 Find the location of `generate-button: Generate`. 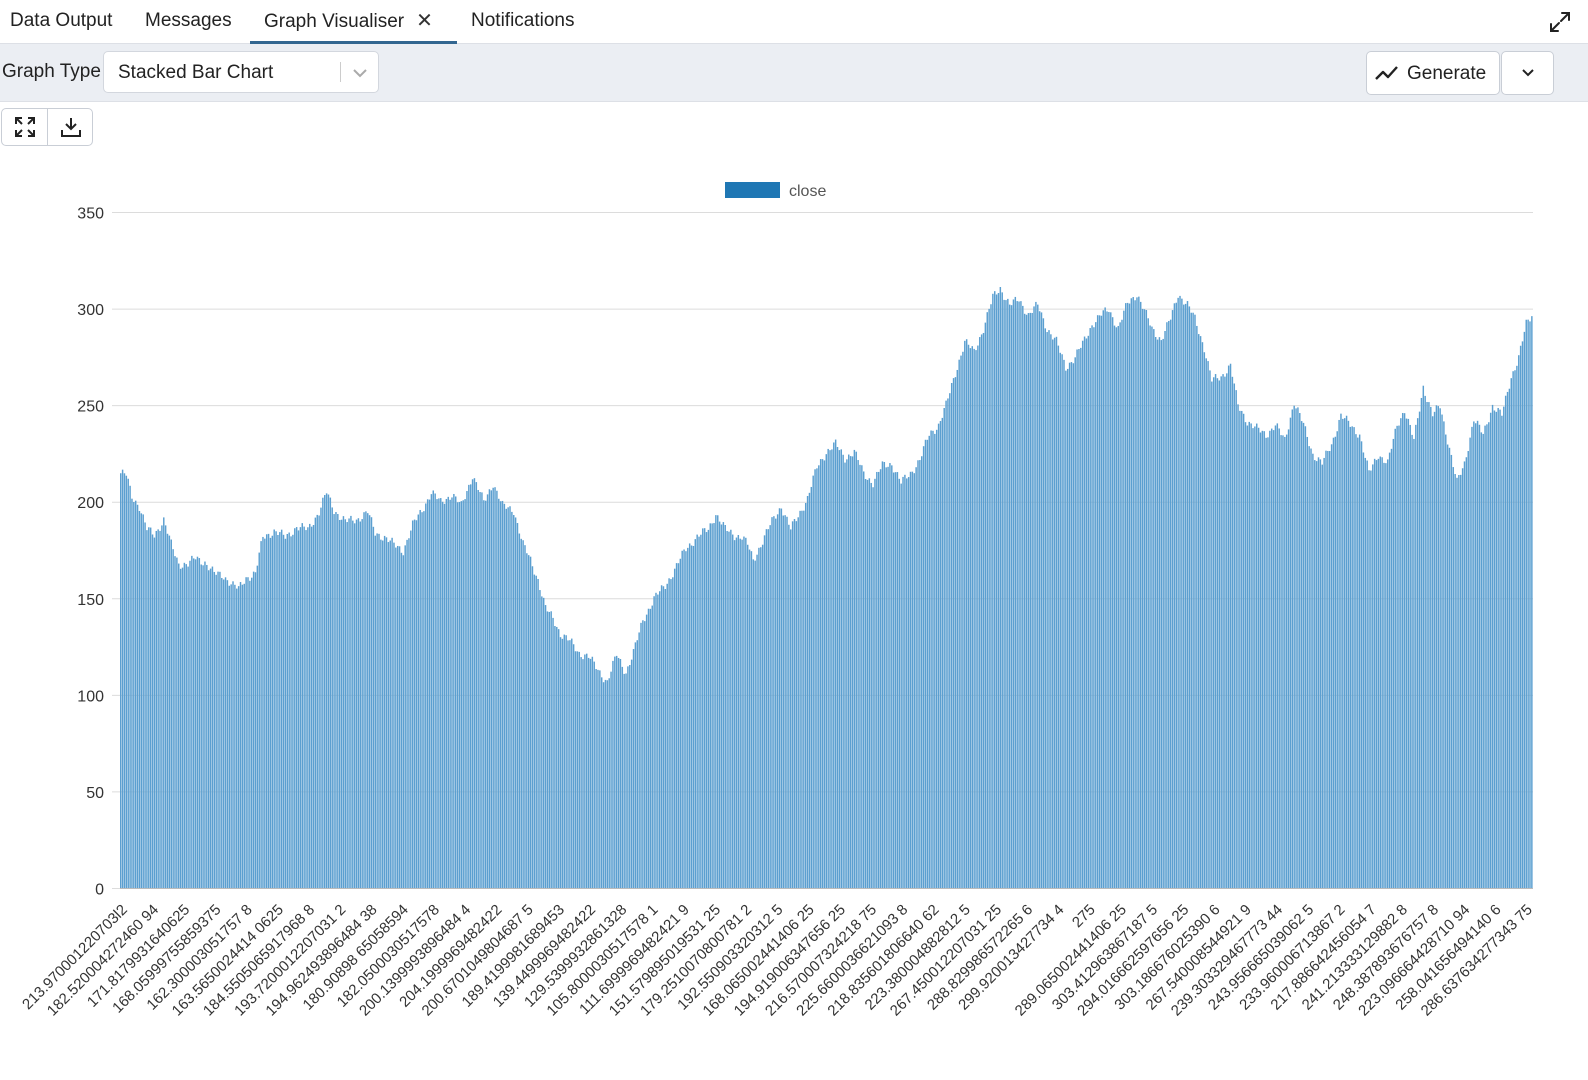

generate-button: Generate is located at coordinates (1433, 73).